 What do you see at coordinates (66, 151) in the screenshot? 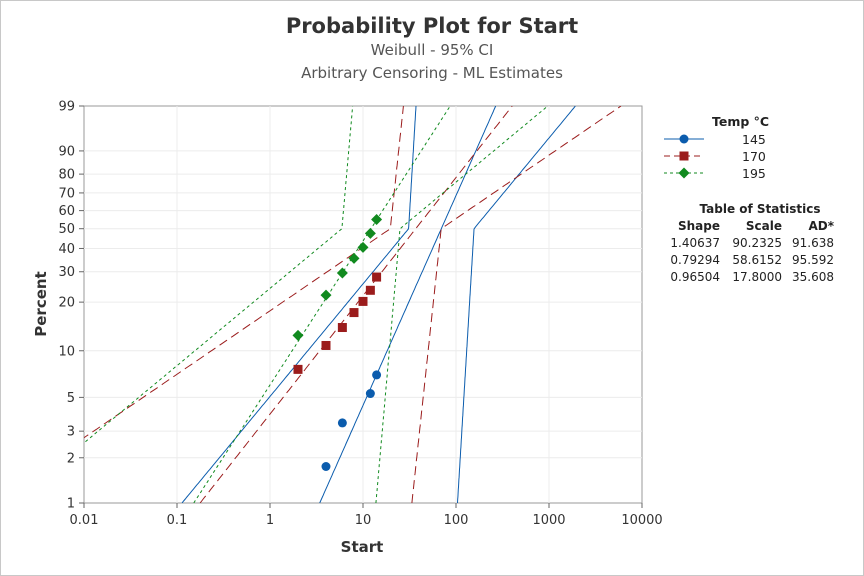
I see `y-tick-label: 90` at bounding box center [66, 151].